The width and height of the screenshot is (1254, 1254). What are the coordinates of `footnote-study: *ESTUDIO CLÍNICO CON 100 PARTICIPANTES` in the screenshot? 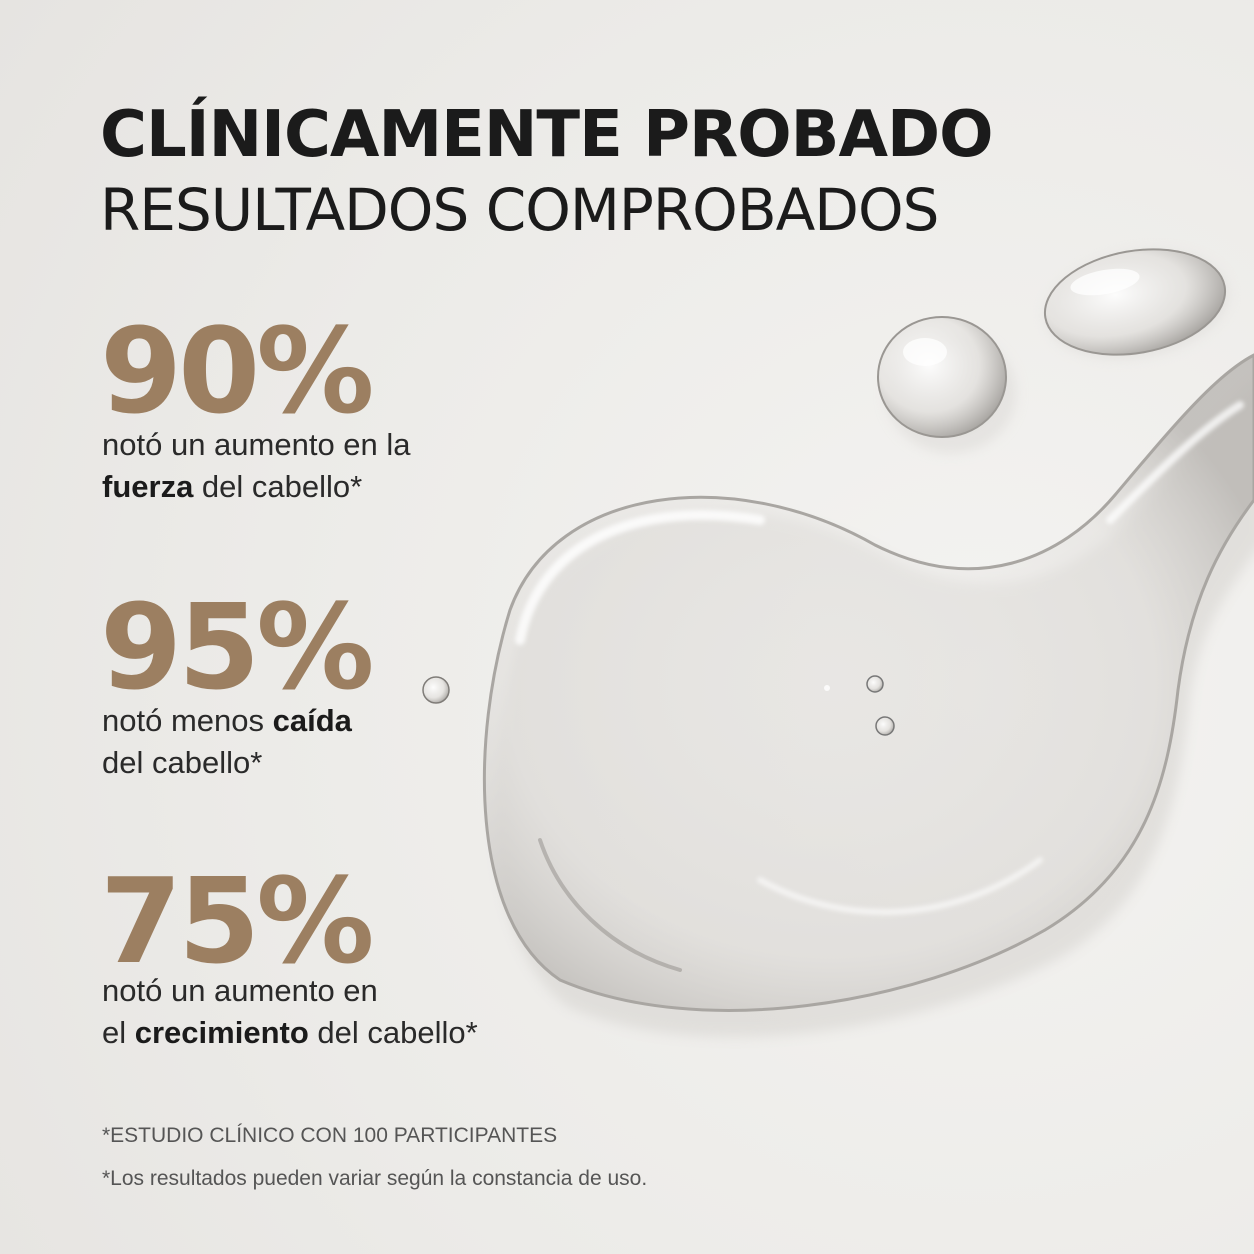 It's located at (330, 1135).